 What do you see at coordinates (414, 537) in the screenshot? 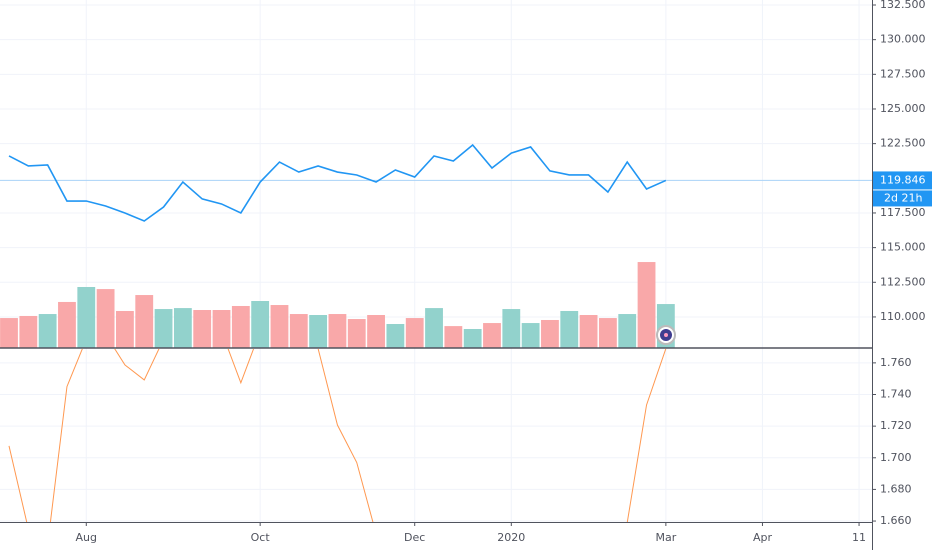
I see `x-tick-label: Dec` at bounding box center [414, 537].